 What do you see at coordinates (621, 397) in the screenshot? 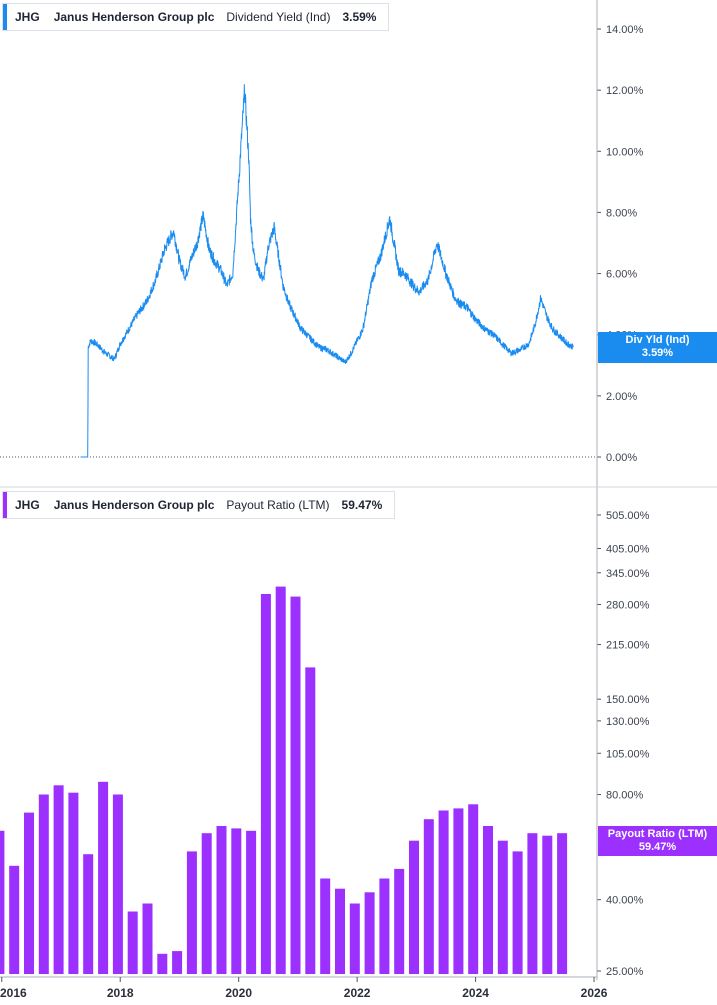
I see `top-y-tick-label: 2.00%` at bounding box center [621, 397].